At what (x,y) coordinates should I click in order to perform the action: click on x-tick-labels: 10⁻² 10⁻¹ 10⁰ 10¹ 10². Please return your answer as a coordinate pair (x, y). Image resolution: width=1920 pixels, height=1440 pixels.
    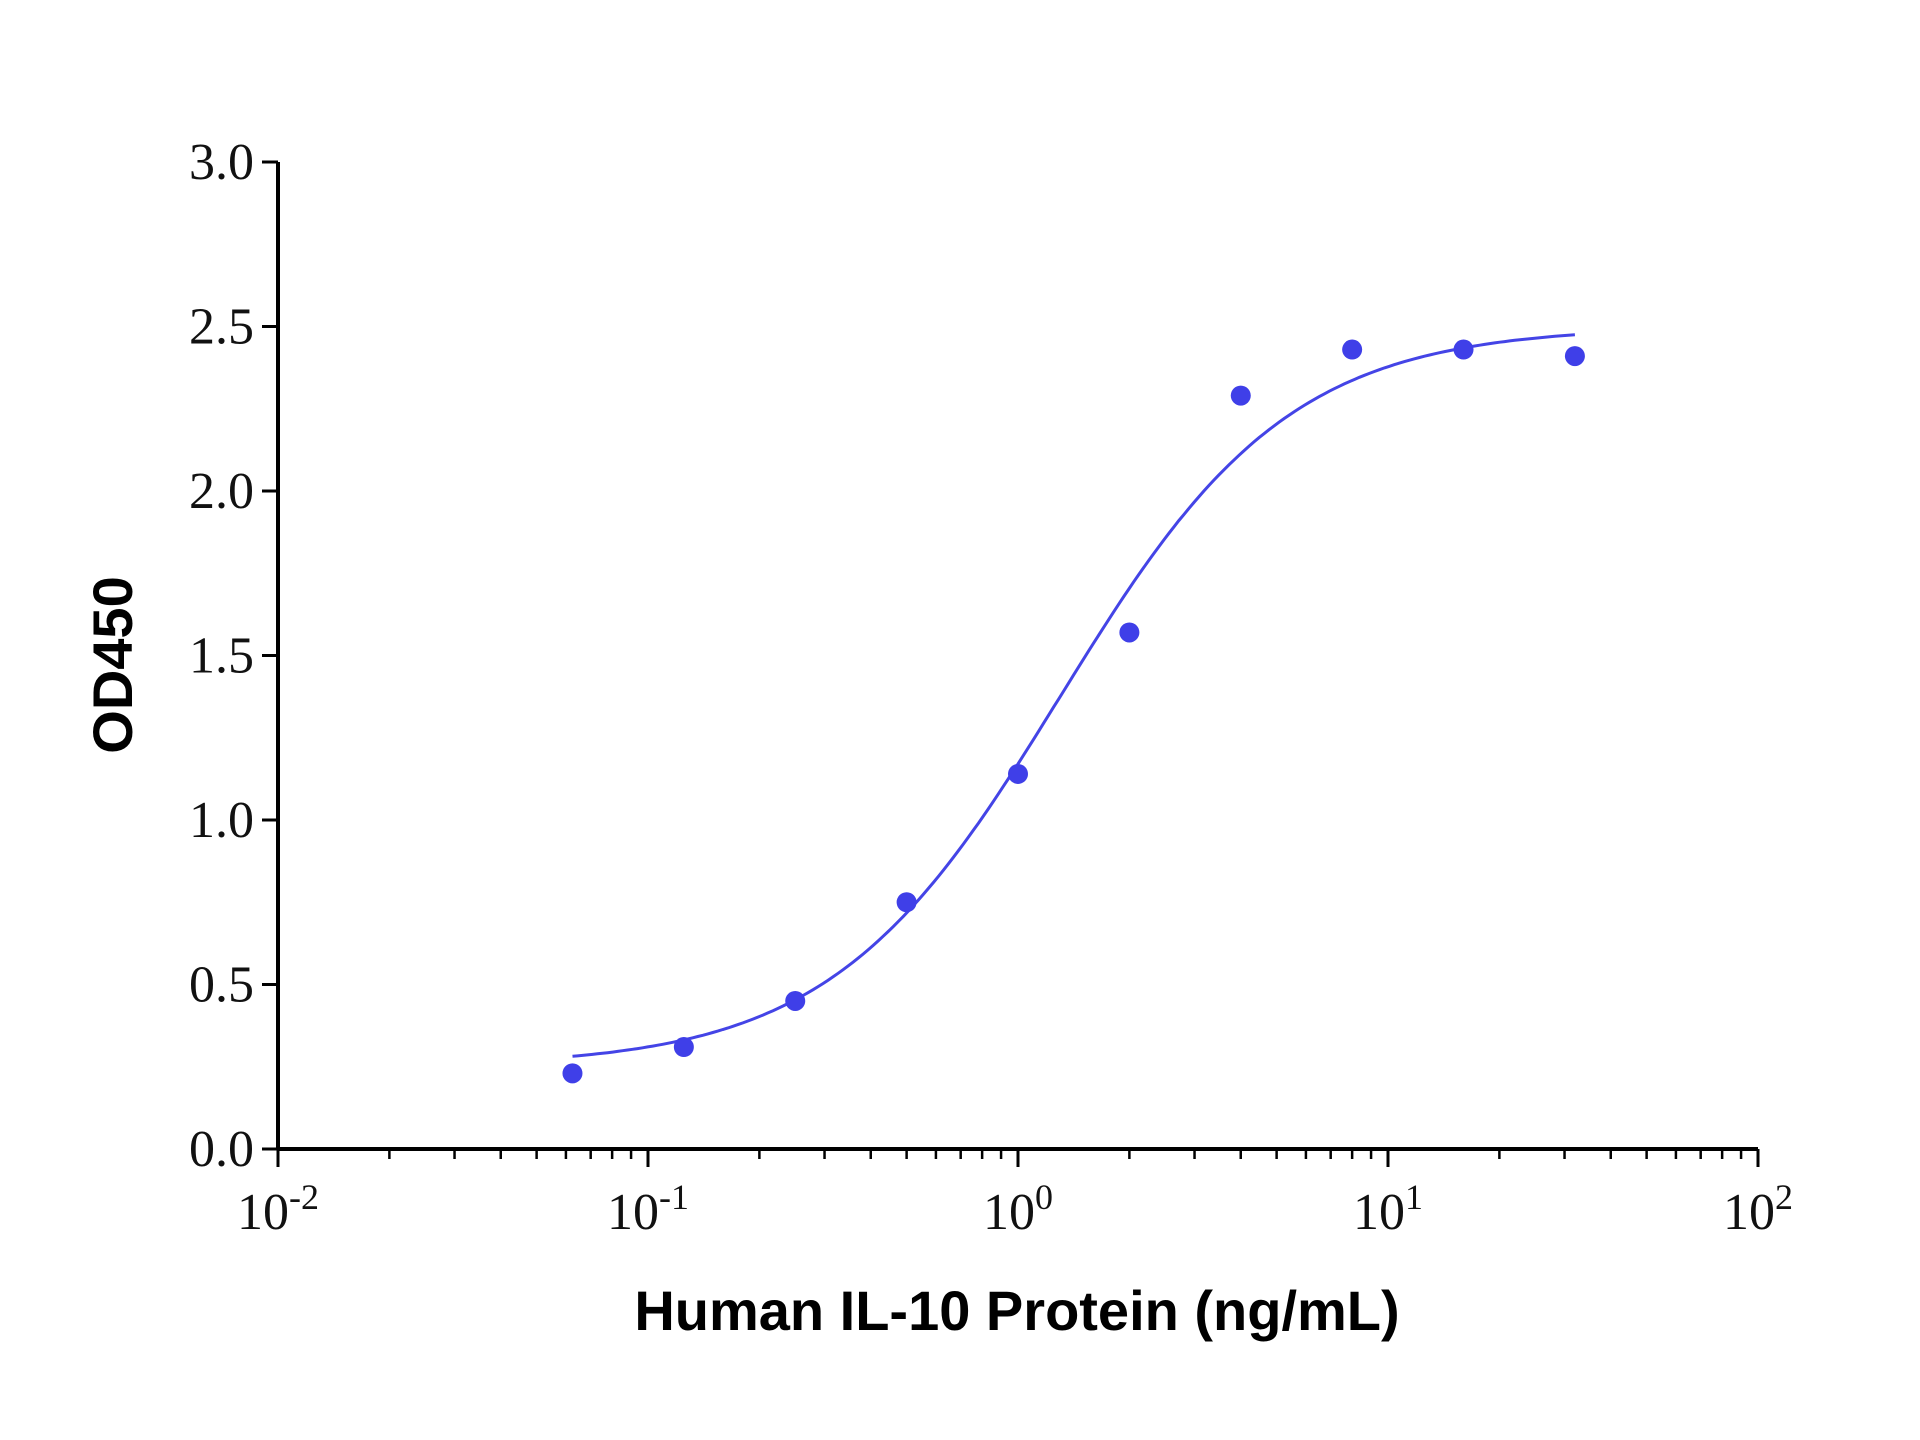
    Looking at the image, I should click on (1015, 1209).